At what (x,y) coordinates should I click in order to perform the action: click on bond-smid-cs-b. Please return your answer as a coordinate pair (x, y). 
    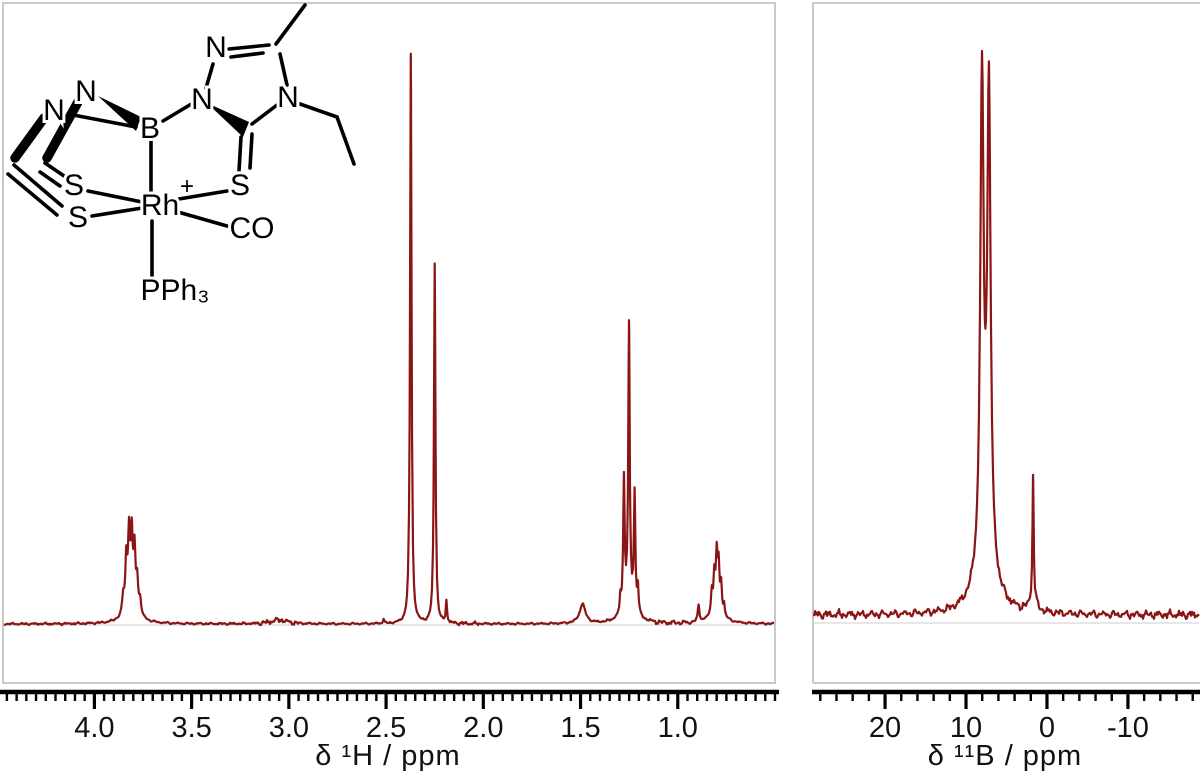
    Looking at the image, I should click on (50, 179).